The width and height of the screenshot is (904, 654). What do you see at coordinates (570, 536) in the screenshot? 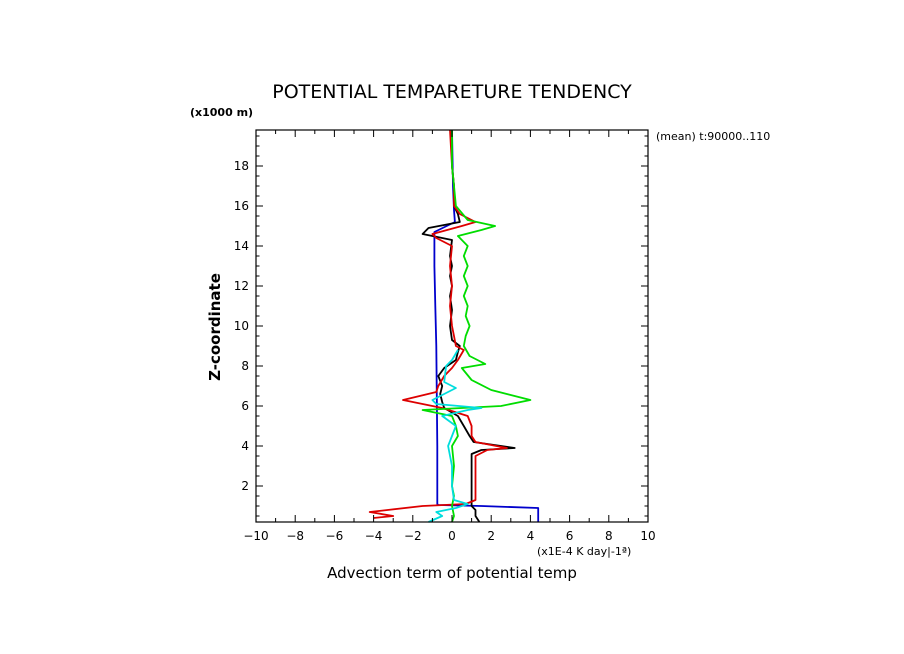
I see `x-tick-label: 6` at bounding box center [570, 536].